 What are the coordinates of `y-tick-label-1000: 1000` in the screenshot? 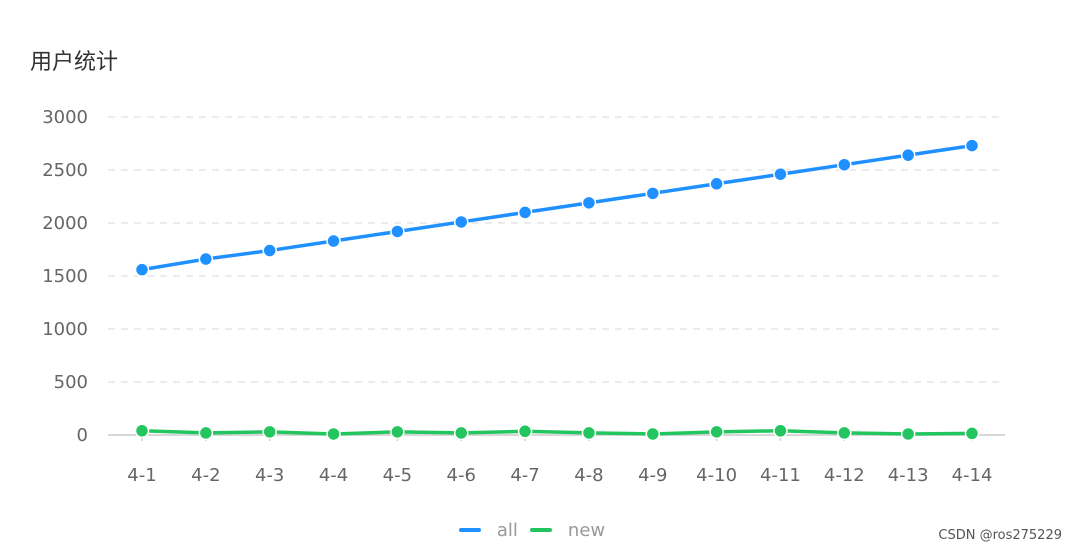 It's located at (65, 329).